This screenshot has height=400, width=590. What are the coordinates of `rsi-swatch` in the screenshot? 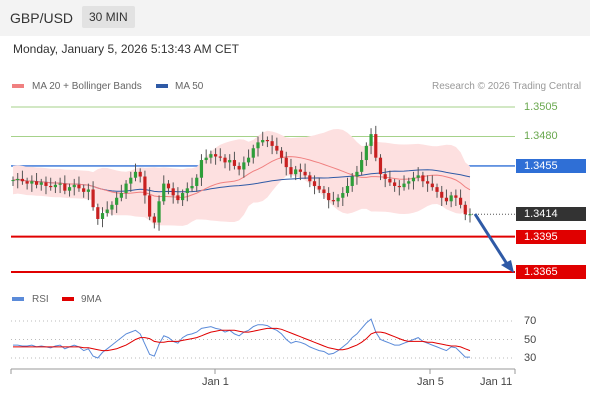 It's located at (18, 299).